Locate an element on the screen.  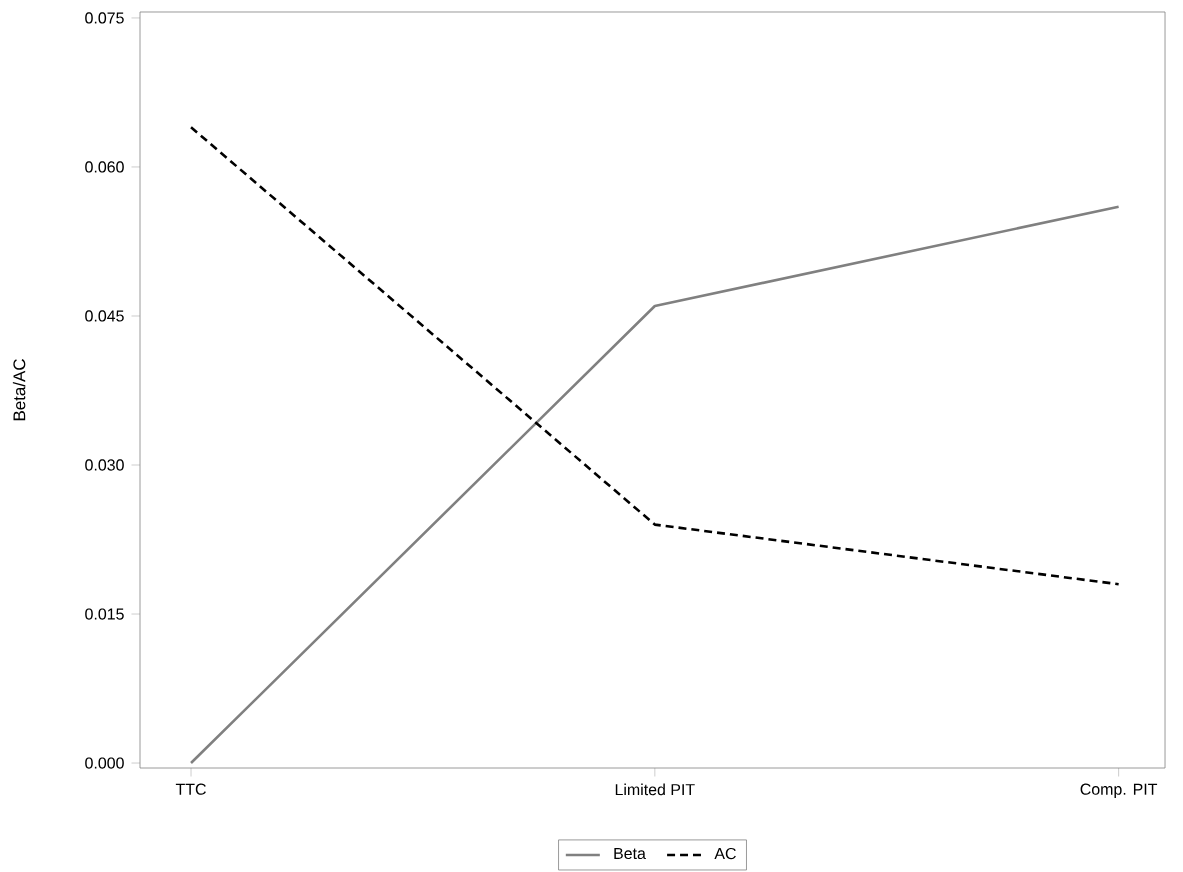
y-tick-label: 0.015 is located at coordinates (104, 614).